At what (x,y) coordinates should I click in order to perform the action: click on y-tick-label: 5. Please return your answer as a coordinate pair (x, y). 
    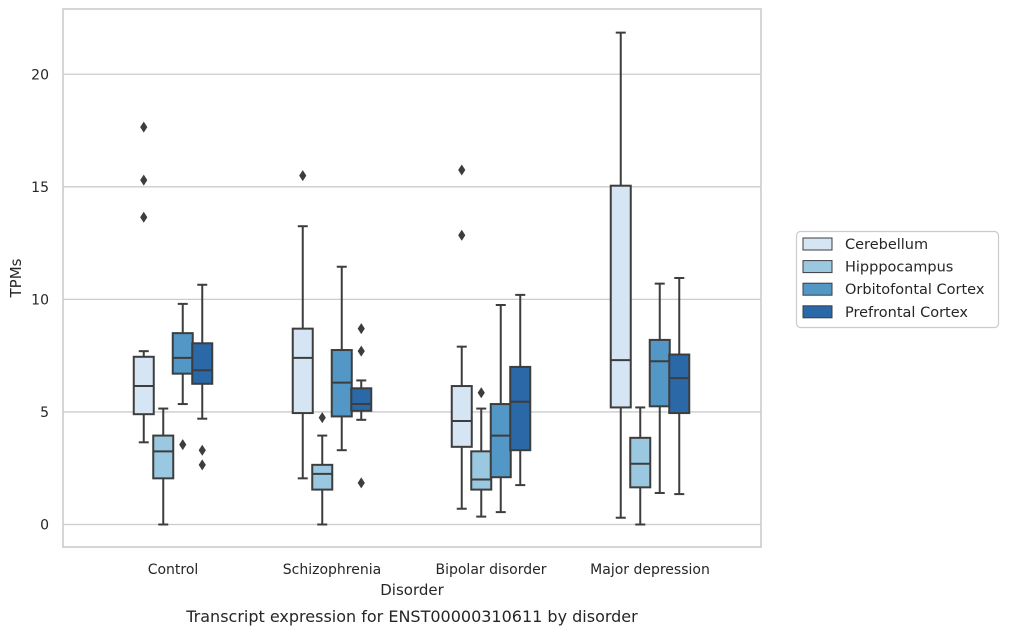
    Looking at the image, I should click on (44, 413).